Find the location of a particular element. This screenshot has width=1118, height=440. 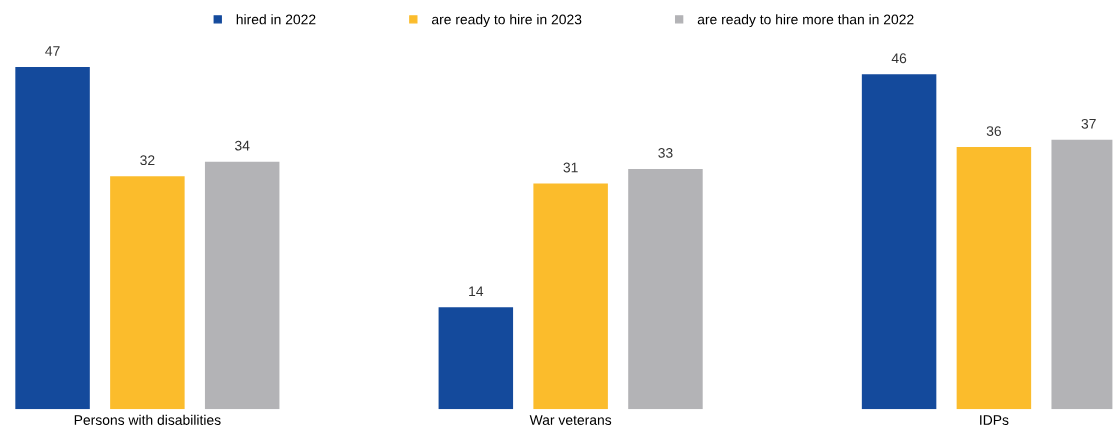

data-label: 14 is located at coordinates (476, 291).